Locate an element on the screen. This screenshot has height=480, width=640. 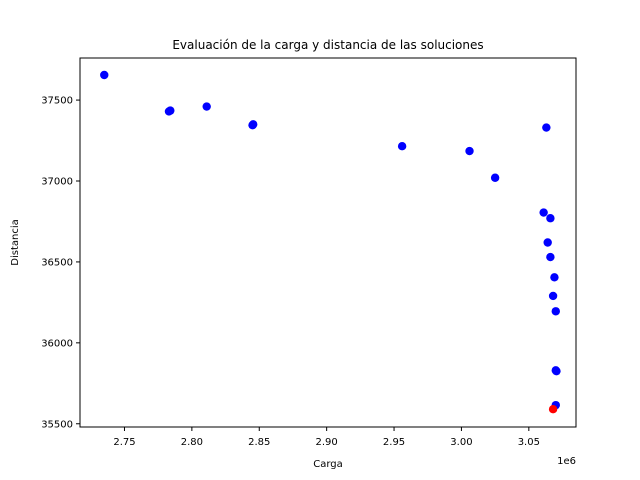
x-axis-offset-label: 1e6 is located at coordinates (566, 461).